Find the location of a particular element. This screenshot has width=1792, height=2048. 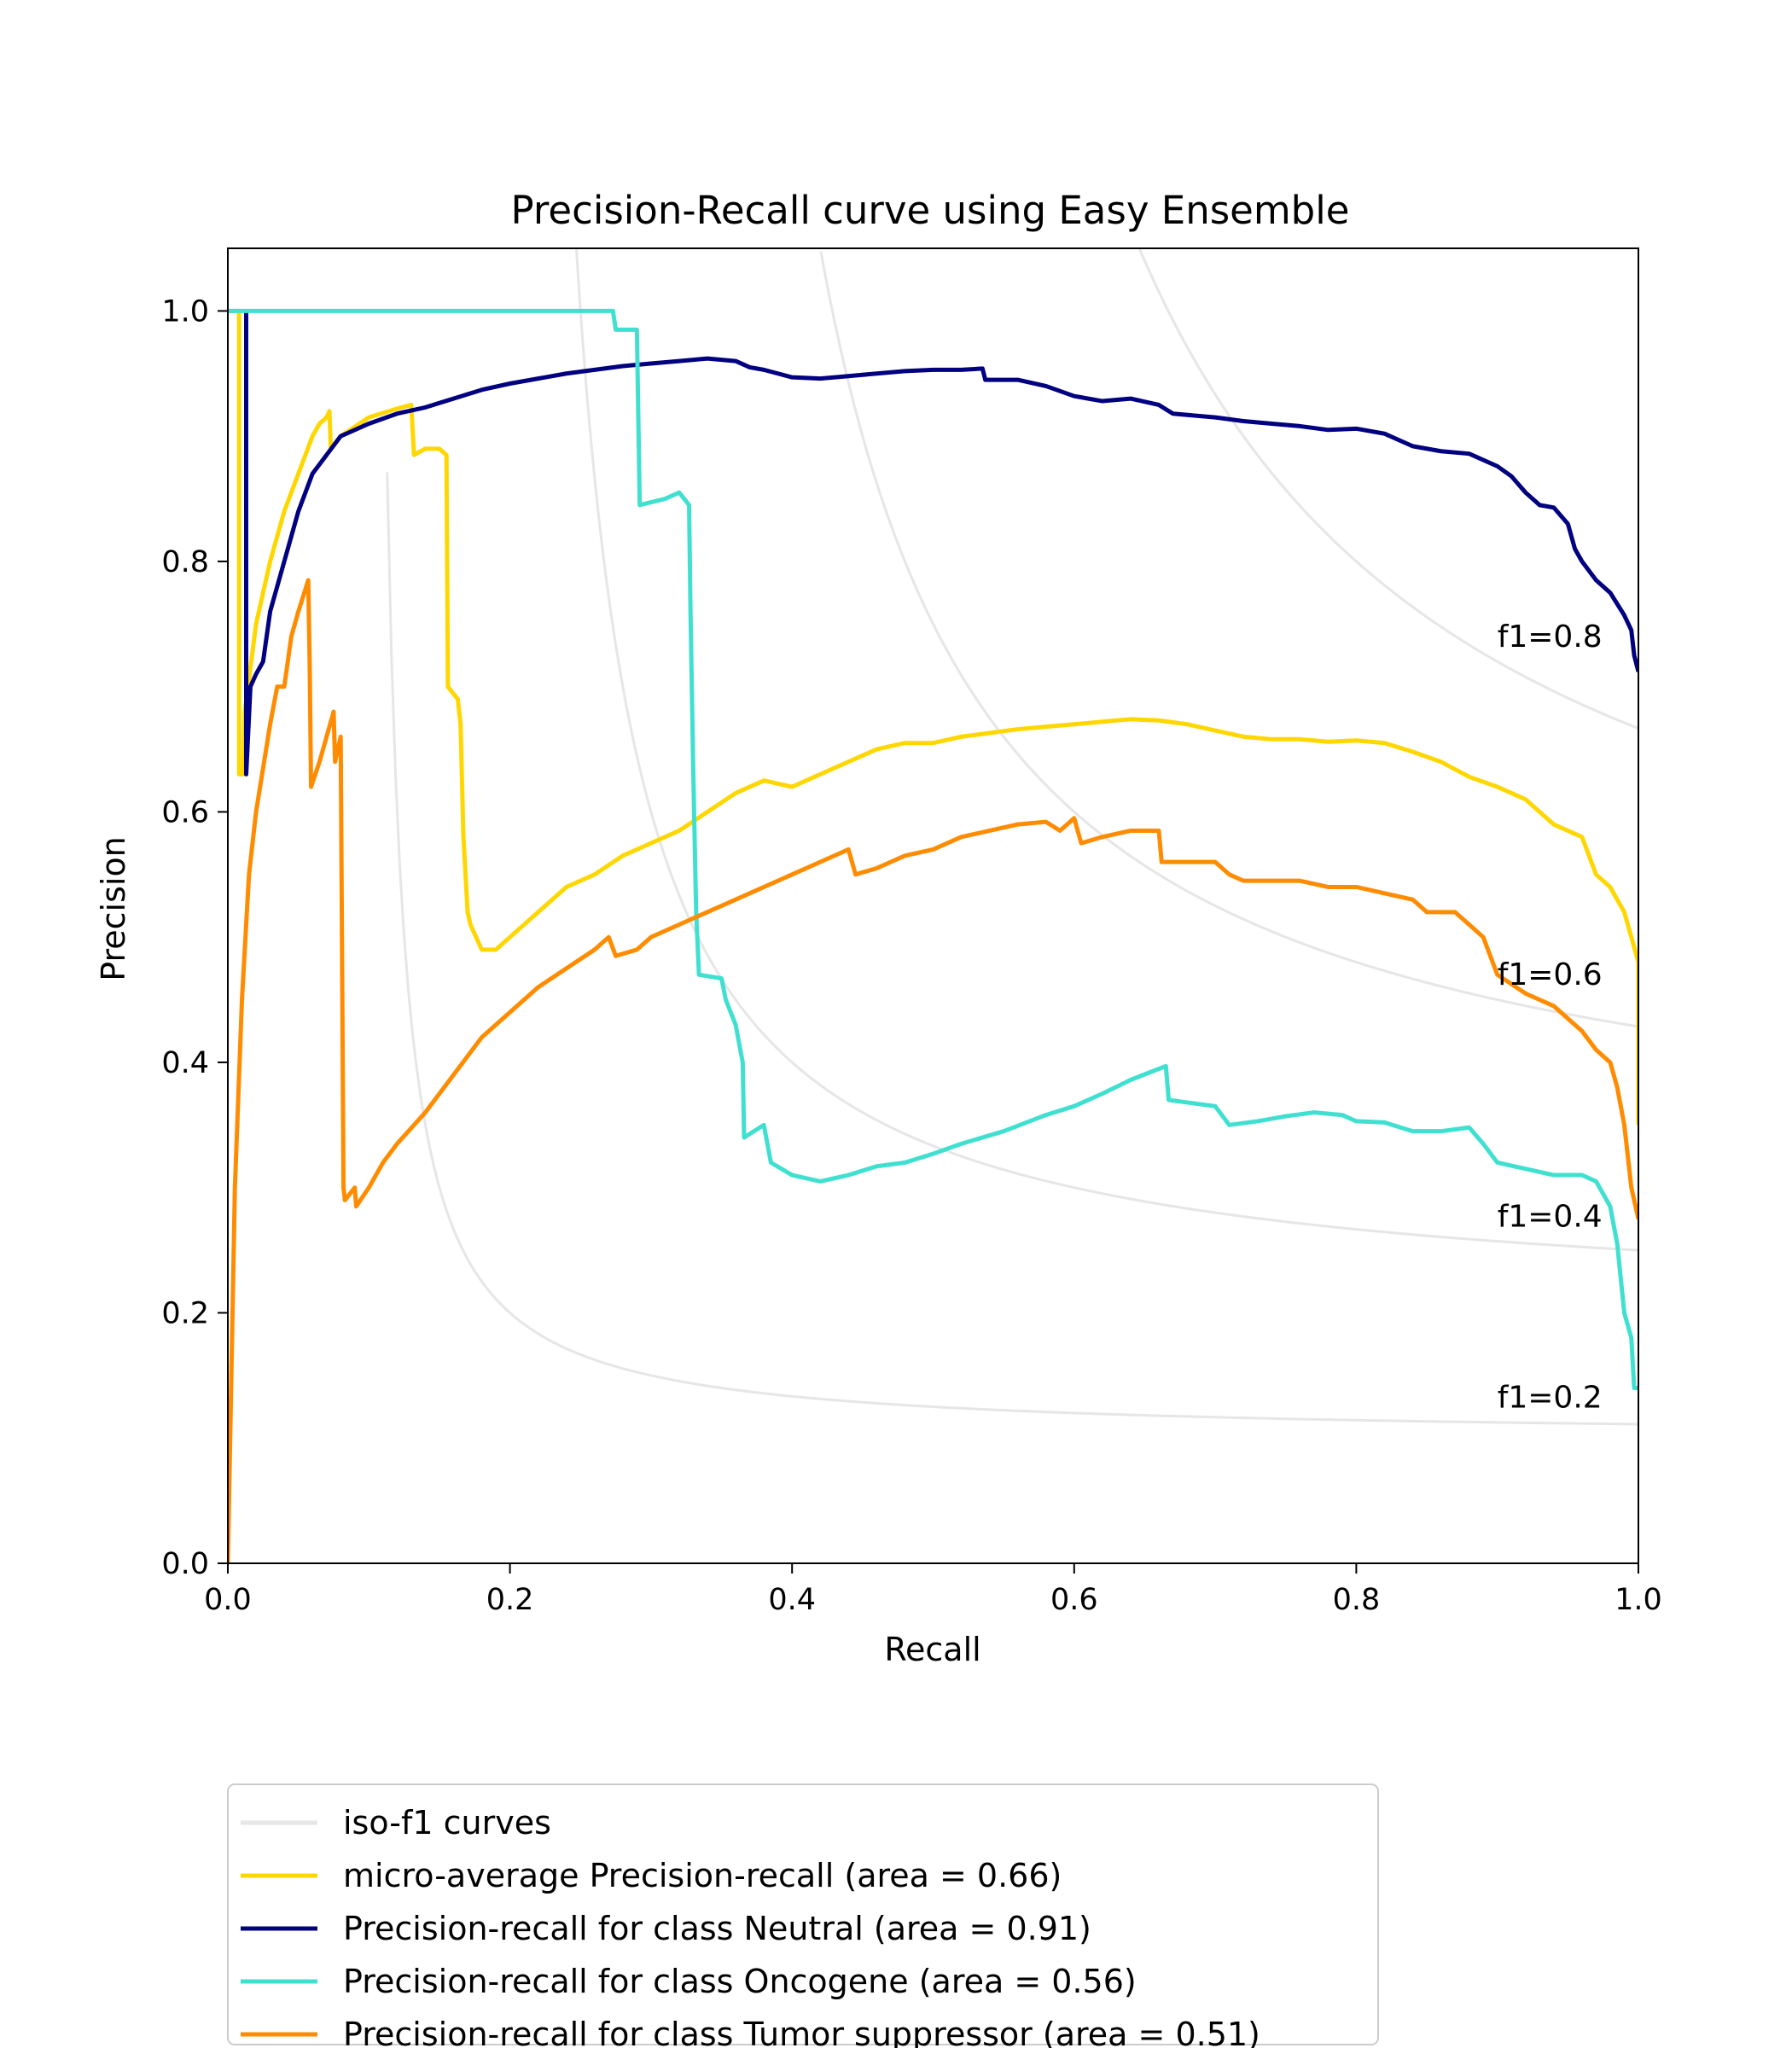

x-axis-ticks: 0.0 0.2 0.4 0.6 0.8 1.0 is located at coordinates (933, 1590).